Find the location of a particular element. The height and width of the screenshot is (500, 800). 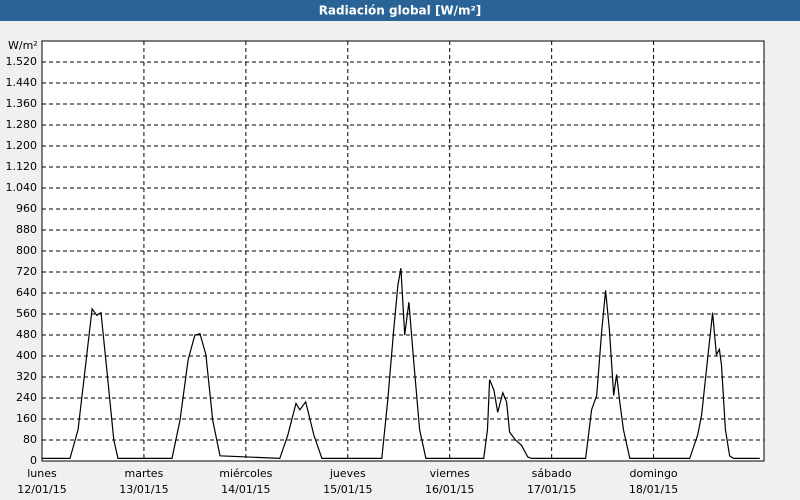

x-tick-date: 17/01/15 is located at coordinates (551, 489).